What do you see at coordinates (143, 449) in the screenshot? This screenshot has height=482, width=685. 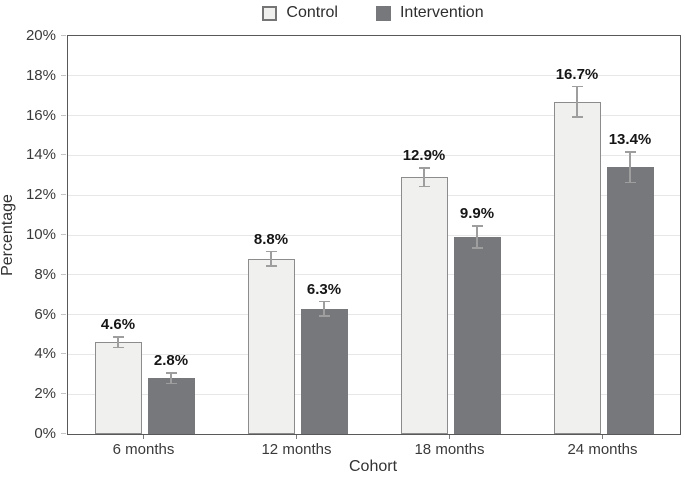 I see `x-tick-label-6-months: 6 months` at bounding box center [143, 449].